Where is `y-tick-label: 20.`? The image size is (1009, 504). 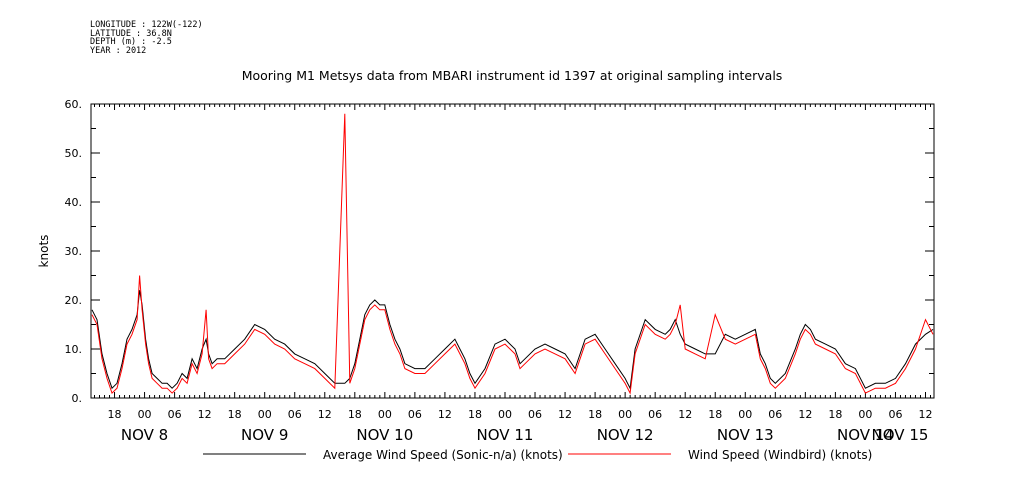 y-tick-label: 20. is located at coordinates (74, 300).